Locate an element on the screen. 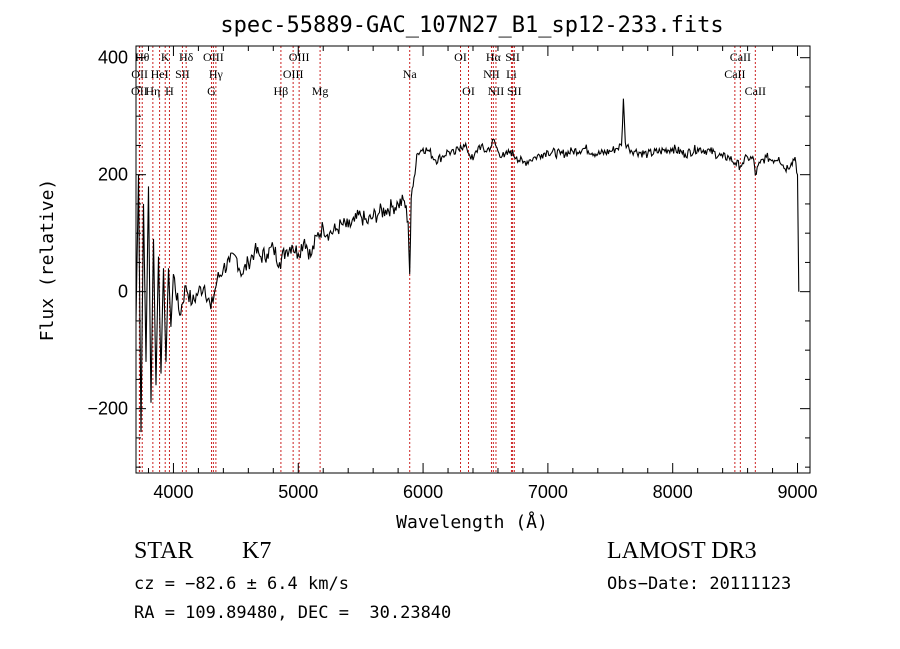 This screenshot has width=900, height=649. spectral-subclass: K7 is located at coordinates (257, 551).